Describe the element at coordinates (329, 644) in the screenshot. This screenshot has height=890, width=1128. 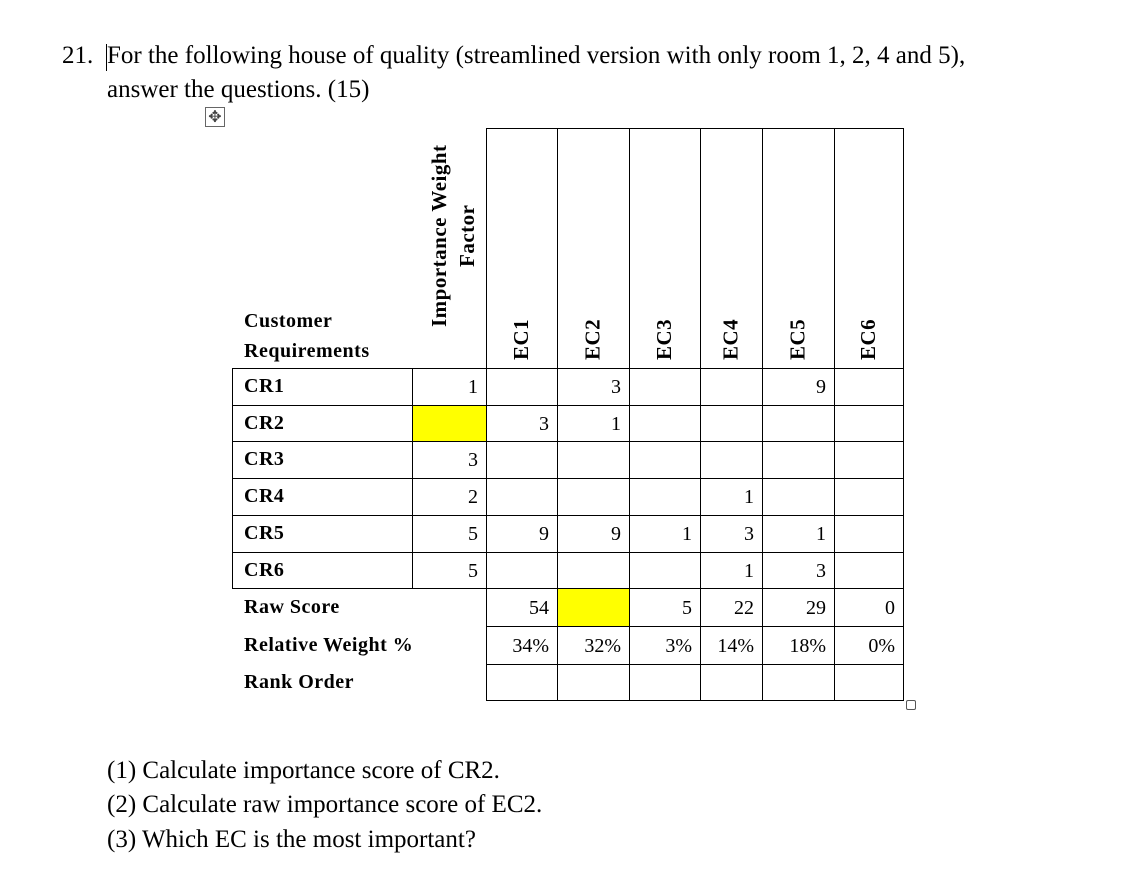
I see `relative-weight-label: Relative Weight %` at that location.